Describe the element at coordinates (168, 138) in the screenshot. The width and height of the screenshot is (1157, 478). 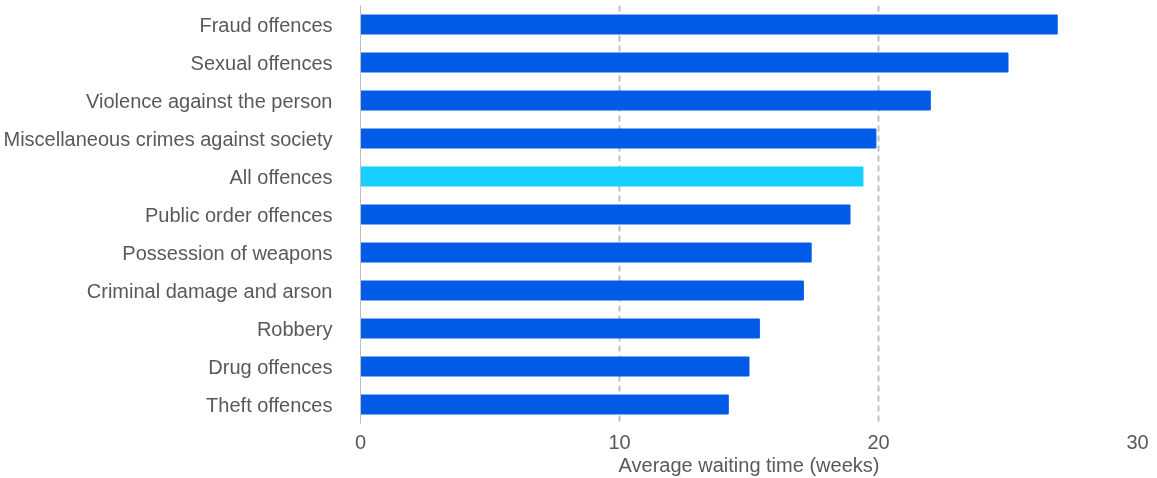
I see `y-tick-label: Miscellaneous crimes against society` at that location.